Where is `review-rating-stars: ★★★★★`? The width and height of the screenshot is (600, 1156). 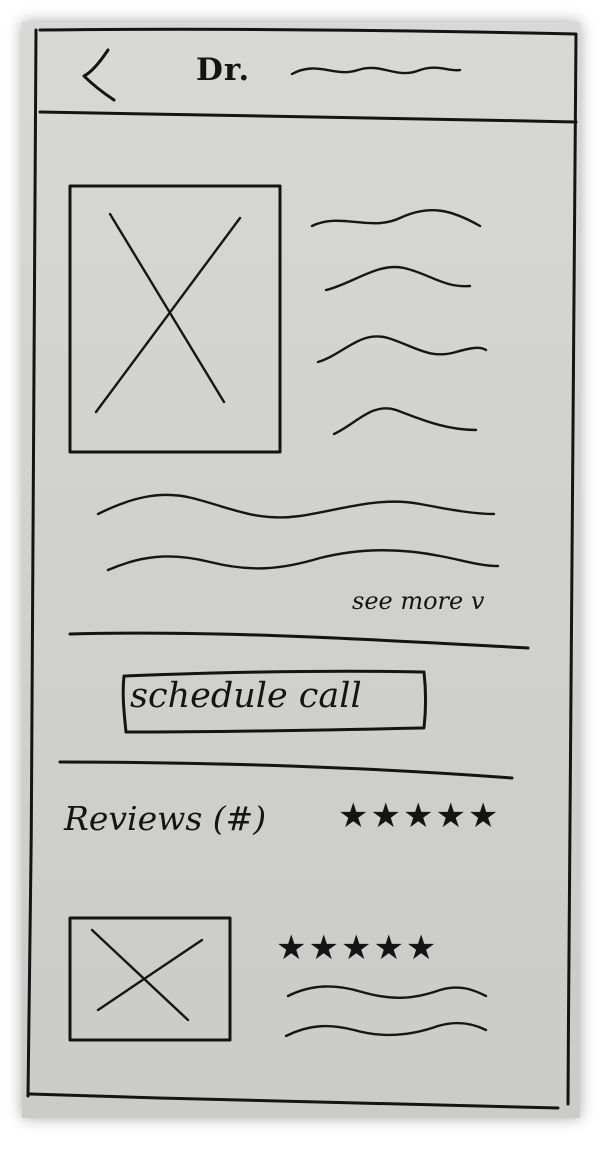 review-rating-stars: ★★★★★ is located at coordinates (357, 948).